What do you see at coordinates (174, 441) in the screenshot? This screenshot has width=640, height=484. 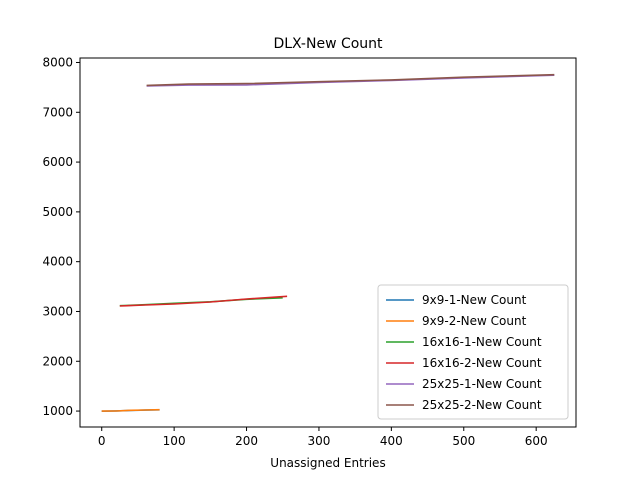 I see `x-tick-label: 100` at bounding box center [174, 441].